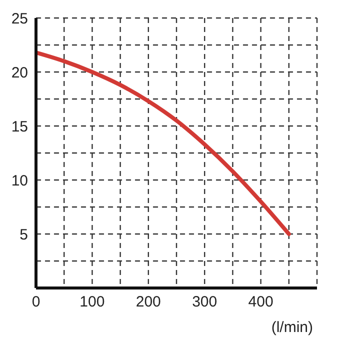 Image resolution: width=339 pixels, height=350 pixels. What do you see at coordinates (292, 327) in the screenshot?
I see `x-axis-title: (l/min)` at bounding box center [292, 327].